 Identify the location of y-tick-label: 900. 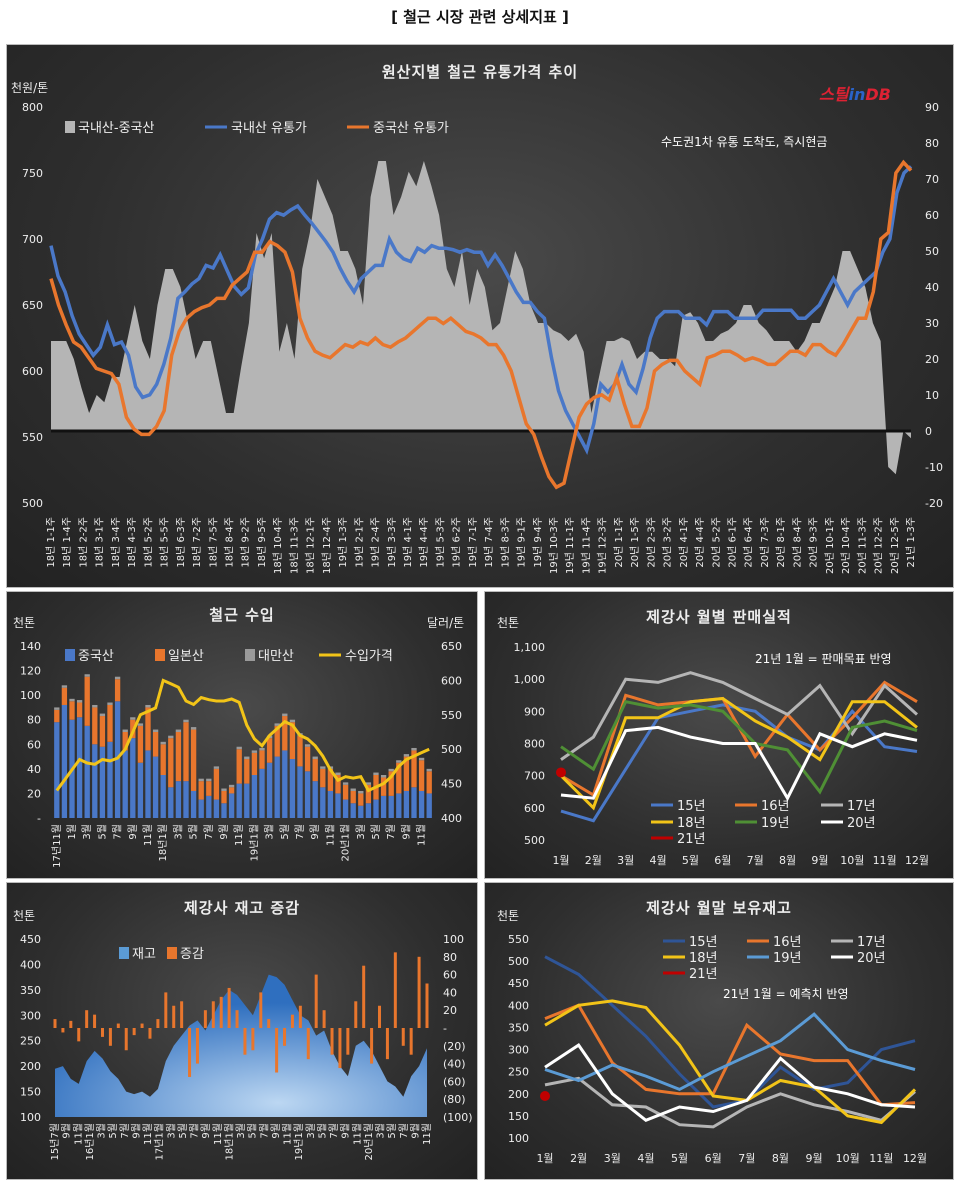
(534, 711).